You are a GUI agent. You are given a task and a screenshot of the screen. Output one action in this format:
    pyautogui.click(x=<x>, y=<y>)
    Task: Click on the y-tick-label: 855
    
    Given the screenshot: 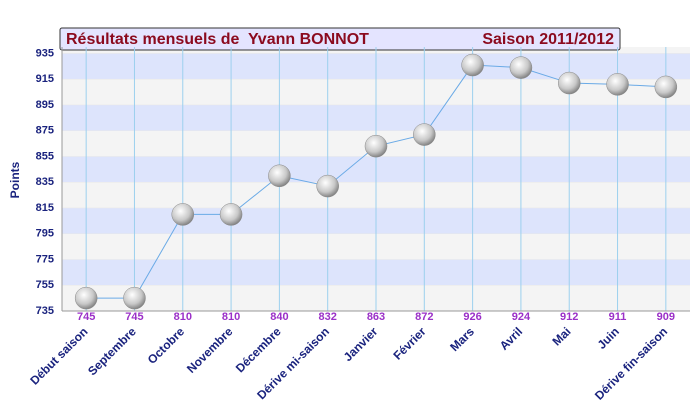 What is the action you would take?
    pyautogui.click(x=45, y=156)
    